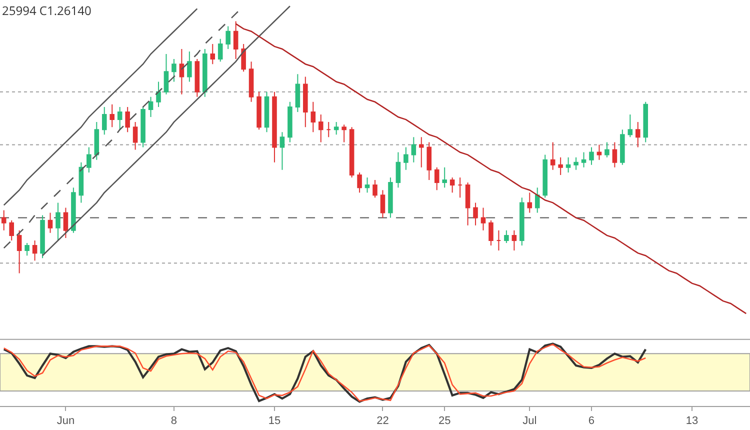 Image resolution: width=750 pixels, height=430 pixels. I want to click on x-tick-label: 25, so click(444, 421).